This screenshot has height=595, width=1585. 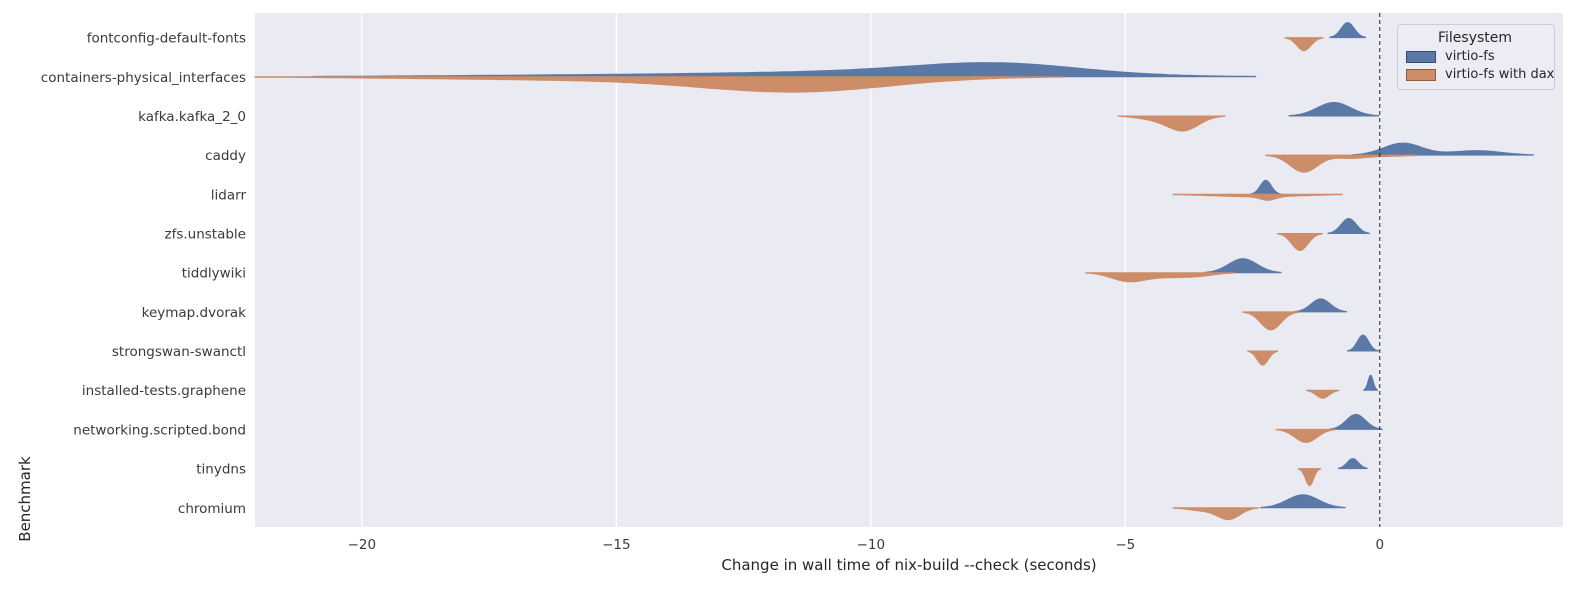 What do you see at coordinates (1363, 343) in the screenshot?
I see `violin-virtio-fs-strongswan-swanctl` at bounding box center [1363, 343].